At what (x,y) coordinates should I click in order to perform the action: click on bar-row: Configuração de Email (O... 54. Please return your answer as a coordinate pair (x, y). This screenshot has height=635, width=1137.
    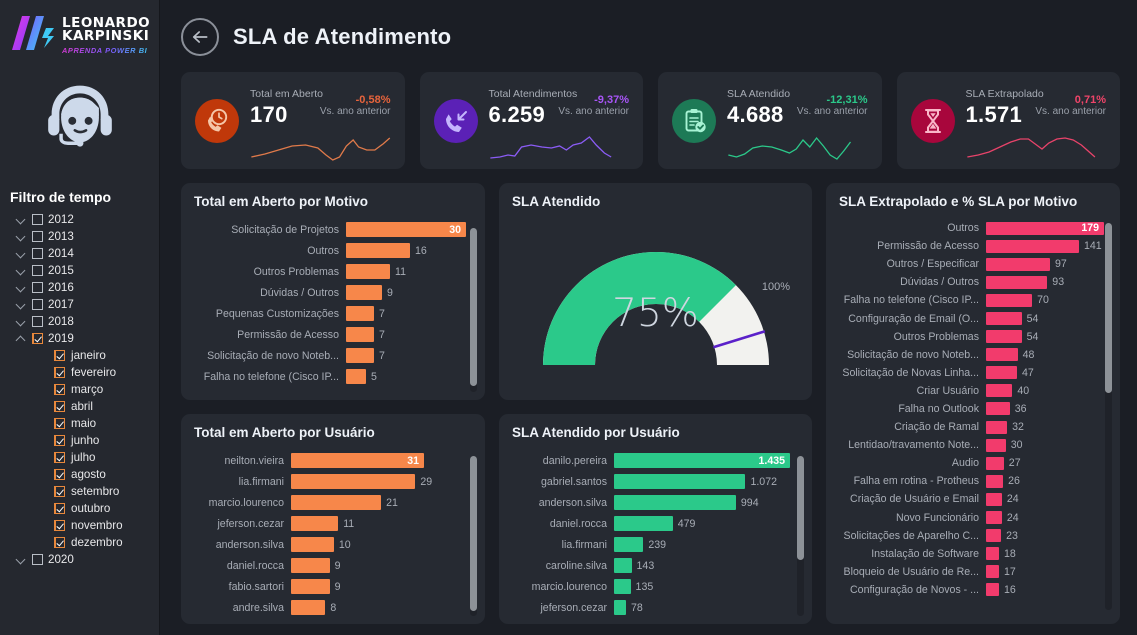
    Looking at the image, I should click on (973, 318).